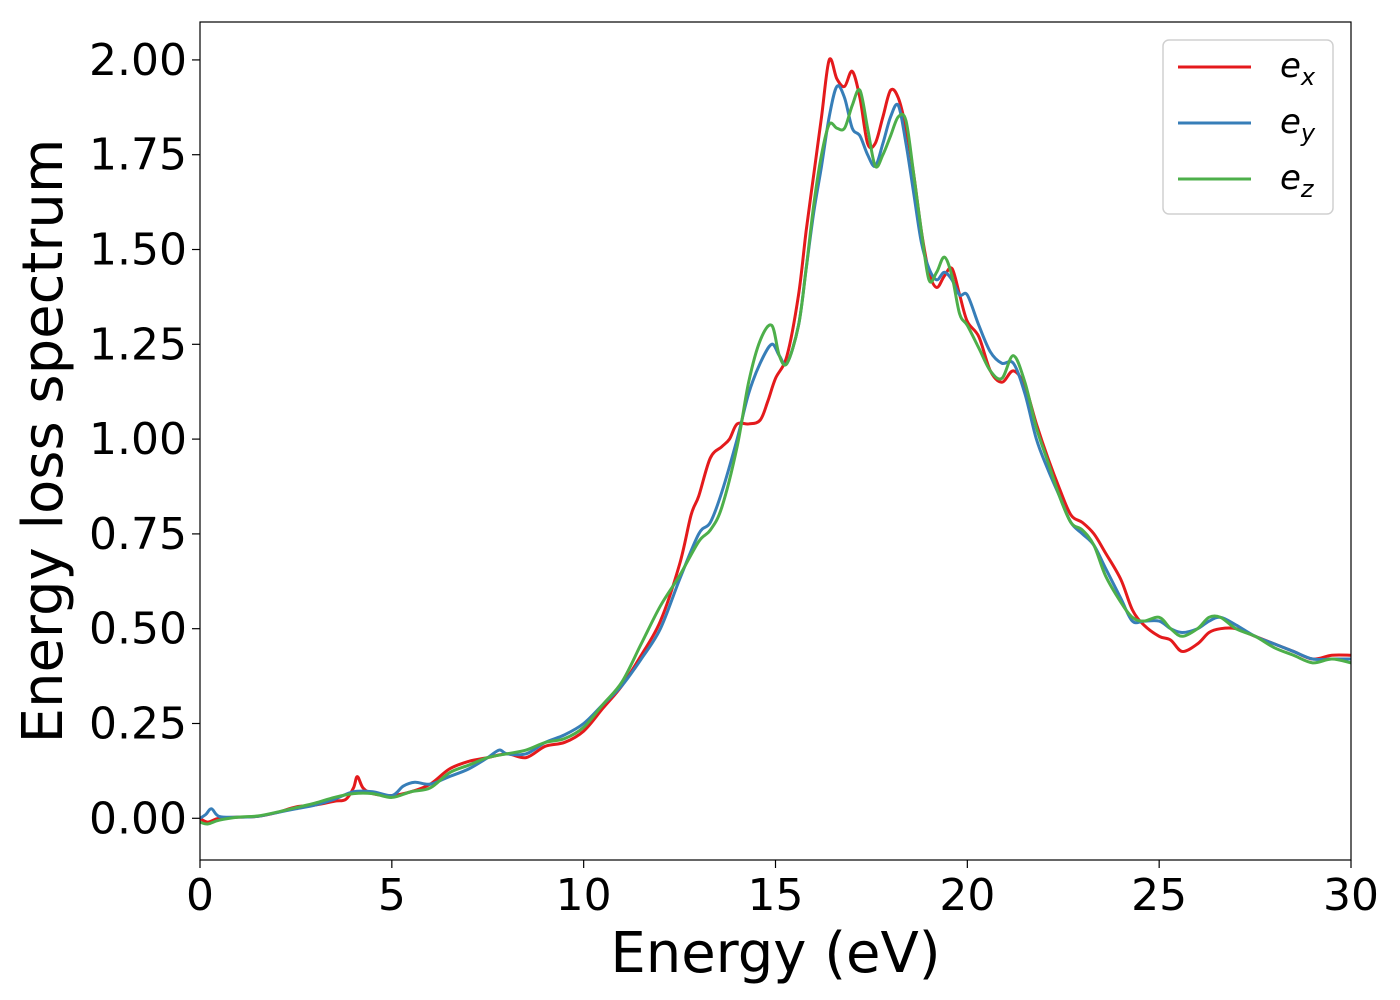  Describe the element at coordinates (138, 60) in the screenshot. I see `y-tick-label: 2.00` at that location.